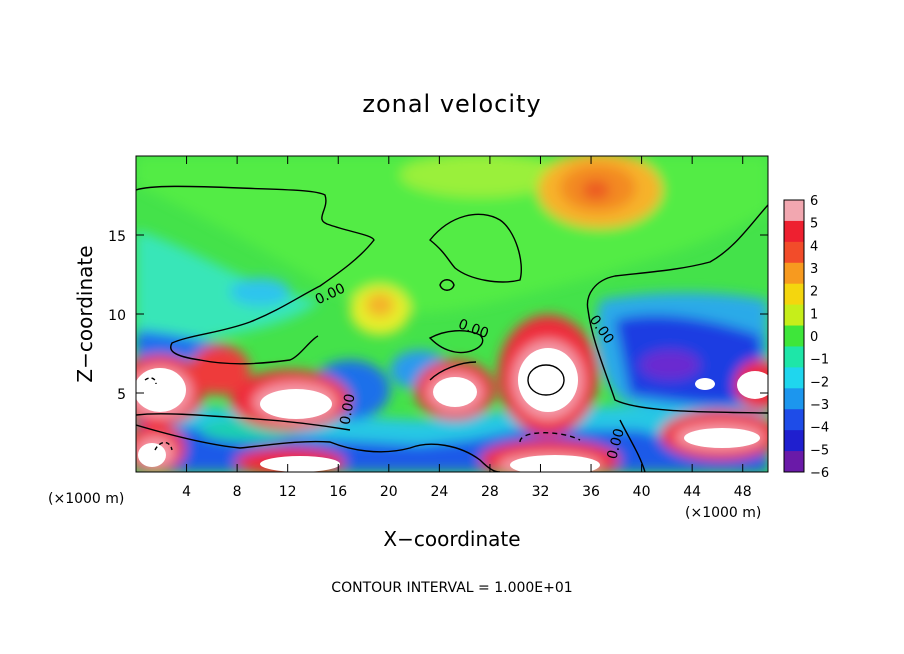 This screenshot has width=904, height=654. Describe the element at coordinates (819, 473) in the screenshot. I see `colorbar-tick-label: −6` at that location.